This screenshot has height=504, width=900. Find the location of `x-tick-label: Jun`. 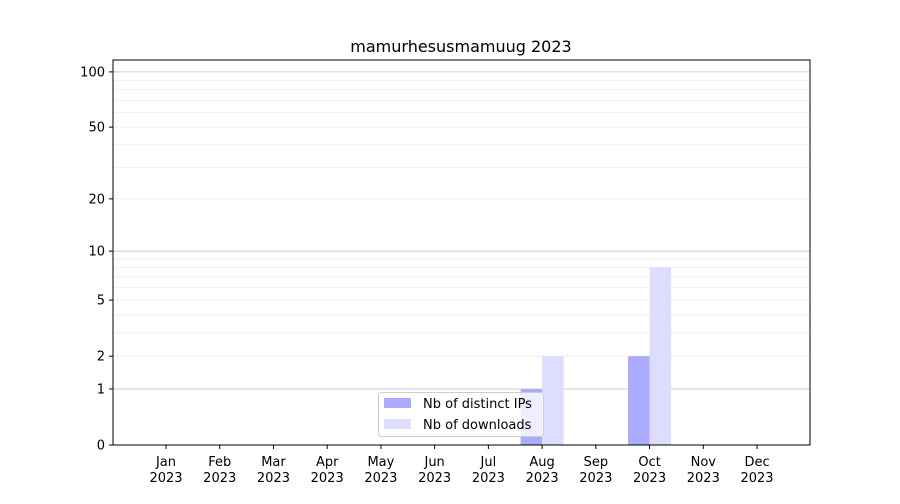

x-tick-label: Jun is located at coordinates (433, 462).